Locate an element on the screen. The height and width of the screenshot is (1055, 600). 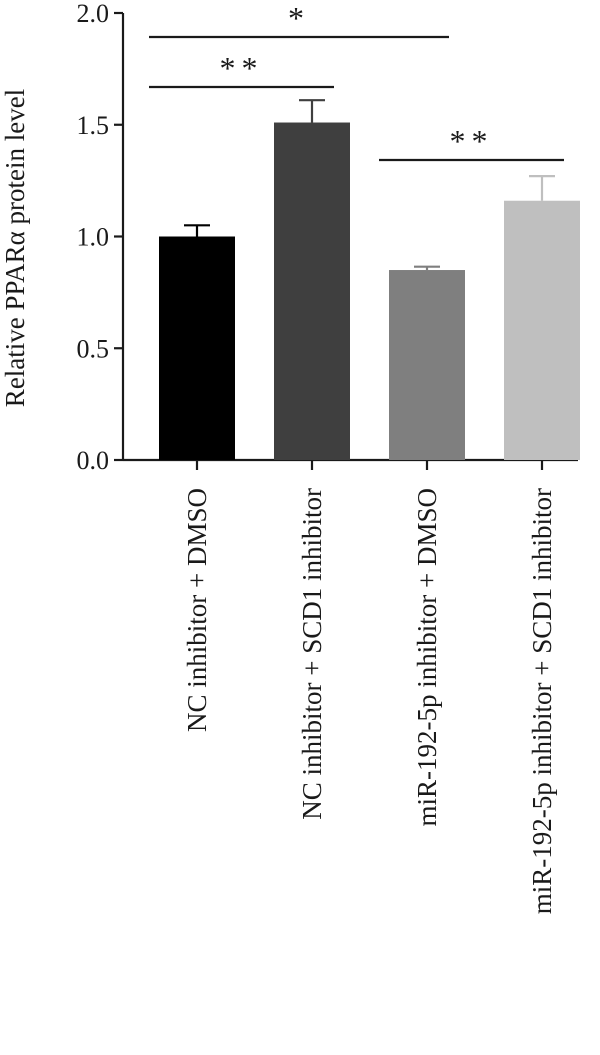
y-axis-label: Relative PPARα protein level is located at coordinates (15, 248).